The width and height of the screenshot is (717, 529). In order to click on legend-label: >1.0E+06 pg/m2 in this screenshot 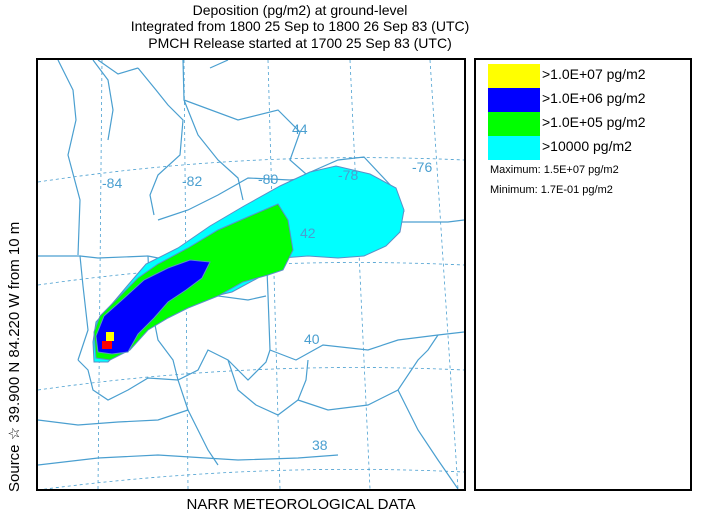, I will do `click(594, 98)`.